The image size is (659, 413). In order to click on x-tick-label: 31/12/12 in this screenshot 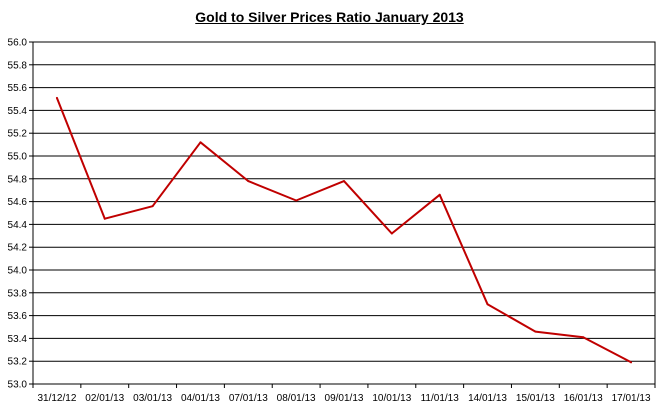, I will do `click(56, 398)`.